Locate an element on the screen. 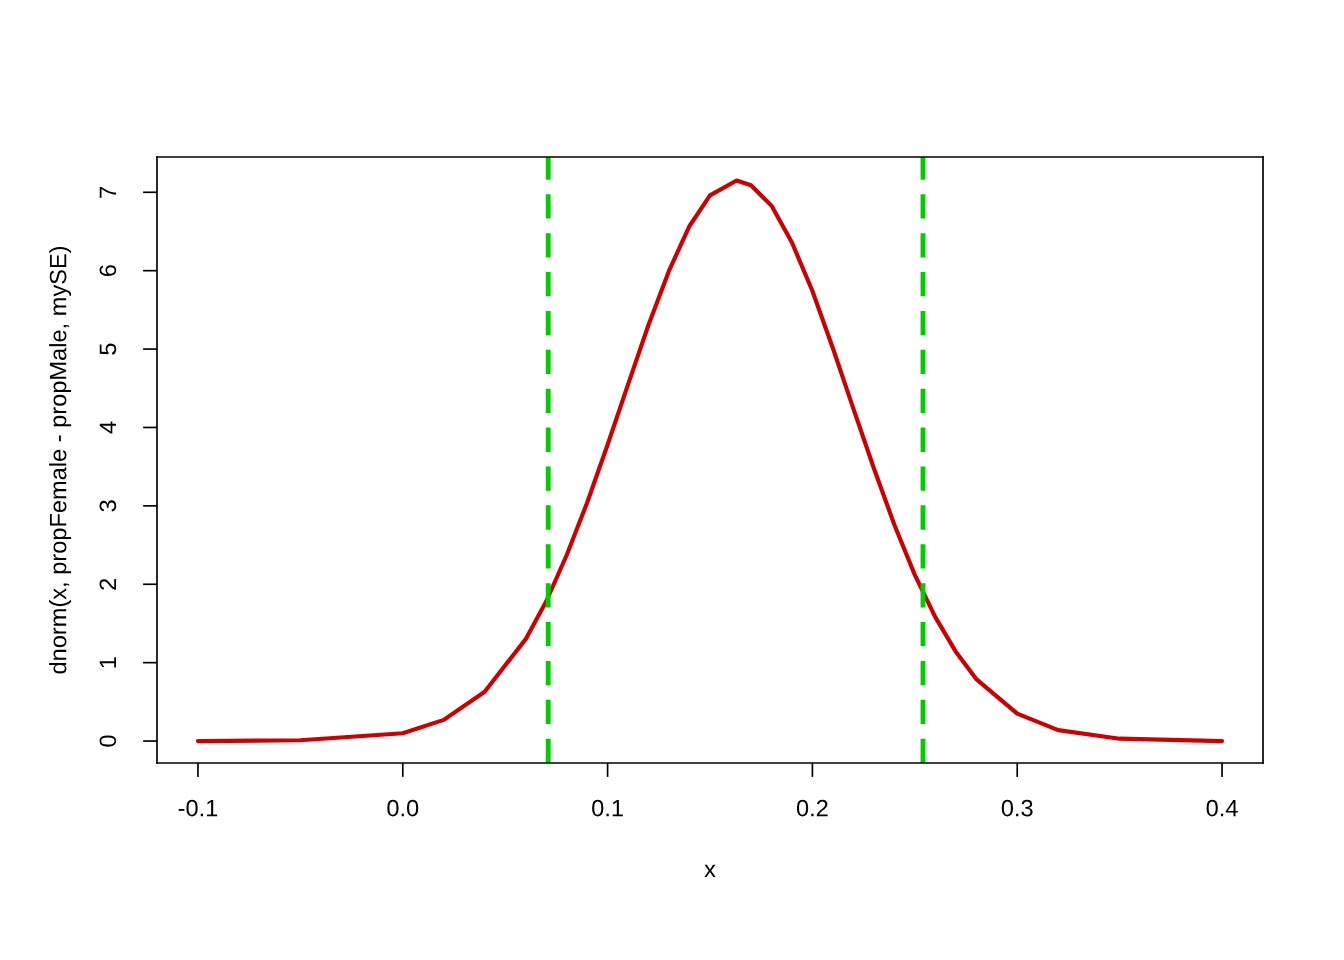 The height and width of the screenshot is (960, 1344). y-tick-label: 5 is located at coordinates (108, 349).